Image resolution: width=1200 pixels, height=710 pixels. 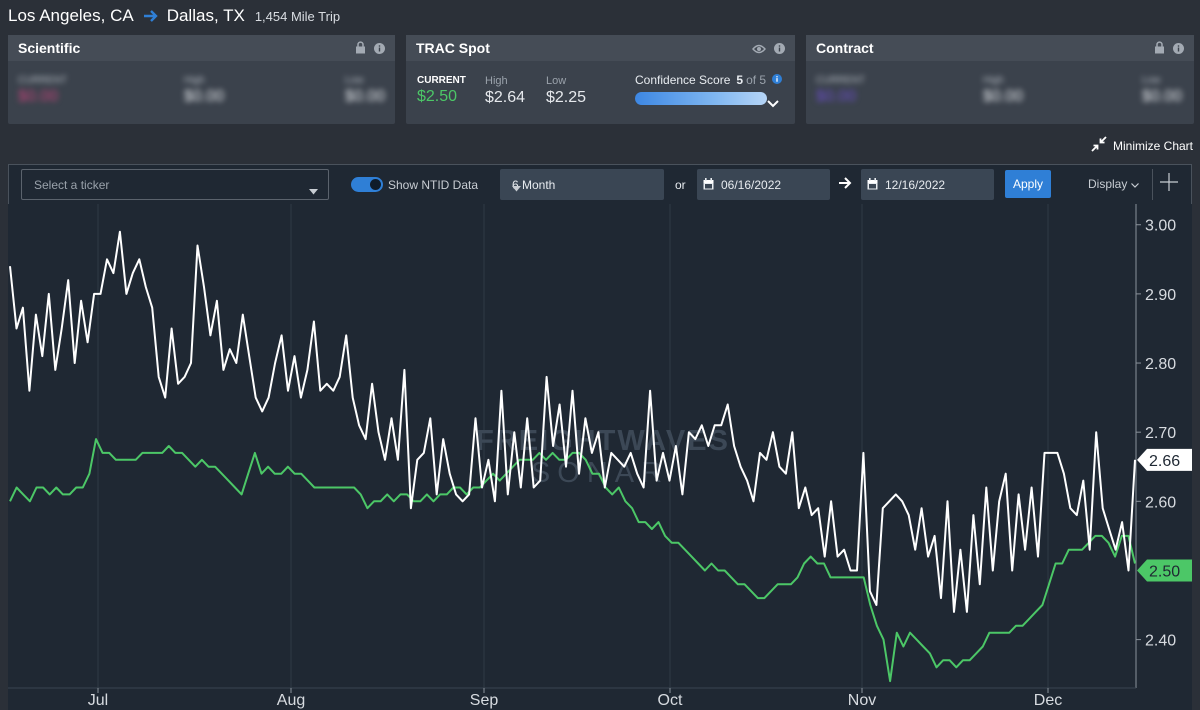 What do you see at coordinates (49, 48) in the screenshot?
I see `scientific-title: Scientific` at bounding box center [49, 48].